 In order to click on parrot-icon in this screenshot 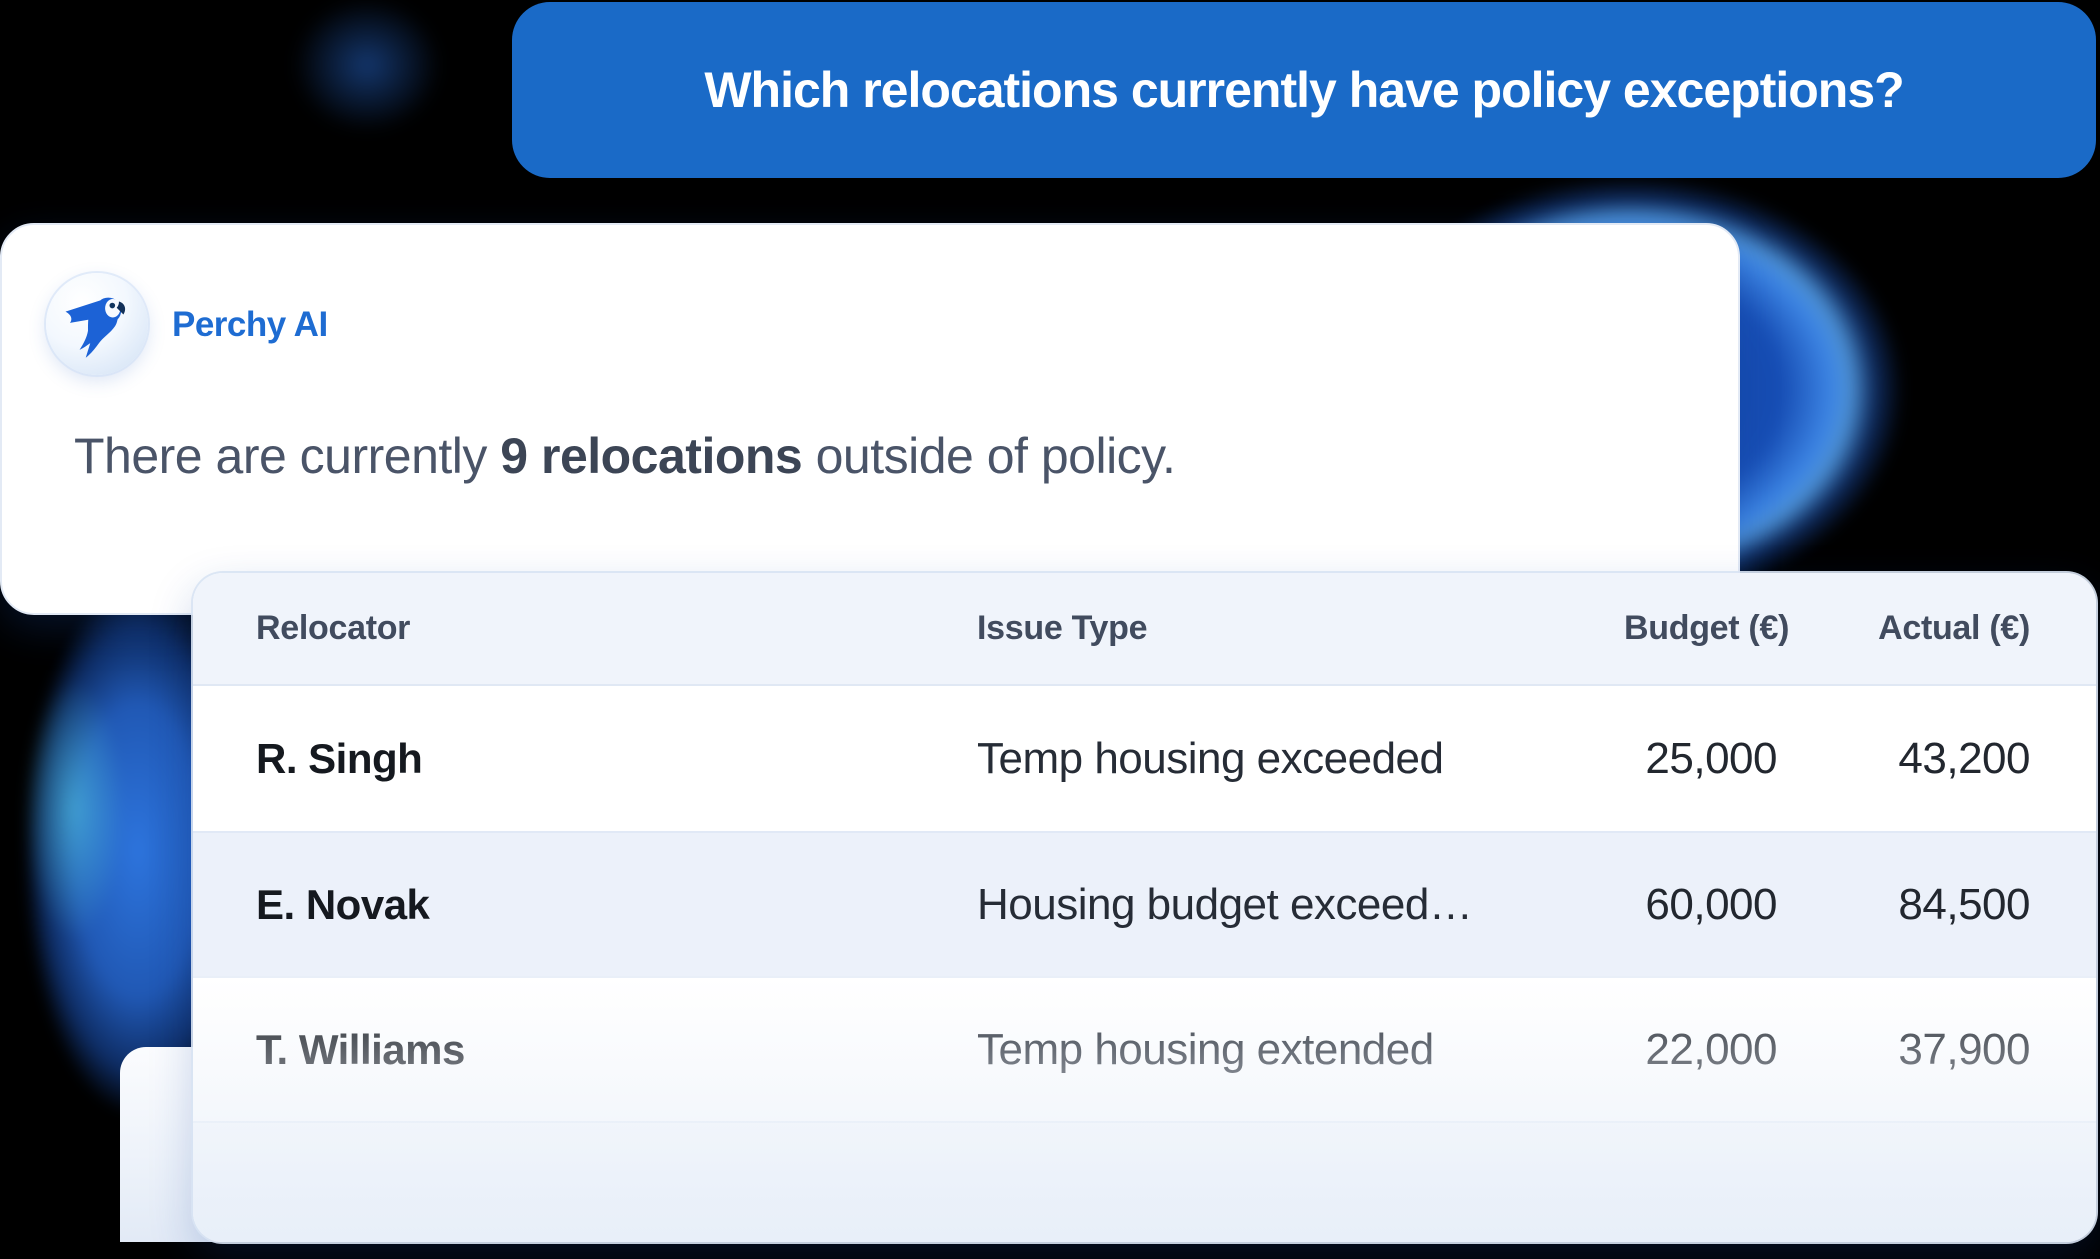, I will do `click(95, 327)`.